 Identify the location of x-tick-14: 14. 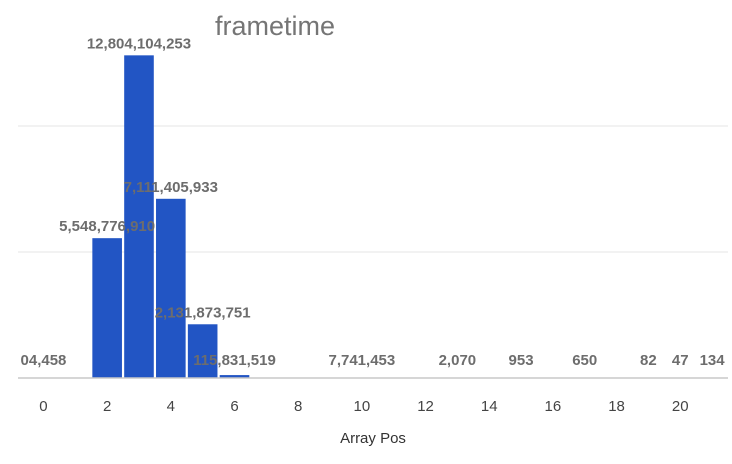
(489, 406).